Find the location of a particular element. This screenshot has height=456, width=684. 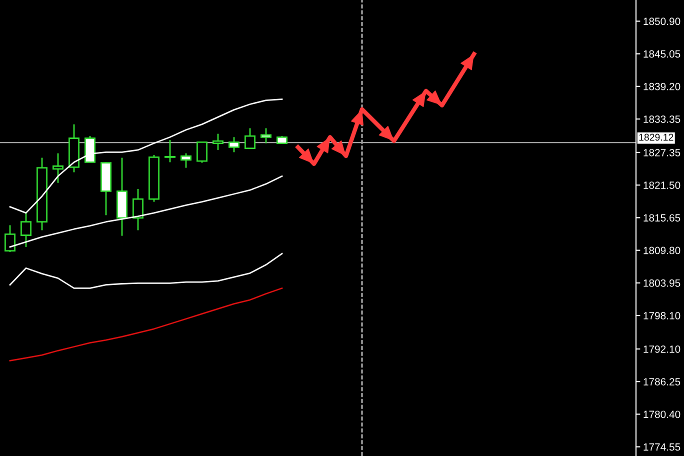

y-tick-label: 1839.20 is located at coordinates (662, 86).